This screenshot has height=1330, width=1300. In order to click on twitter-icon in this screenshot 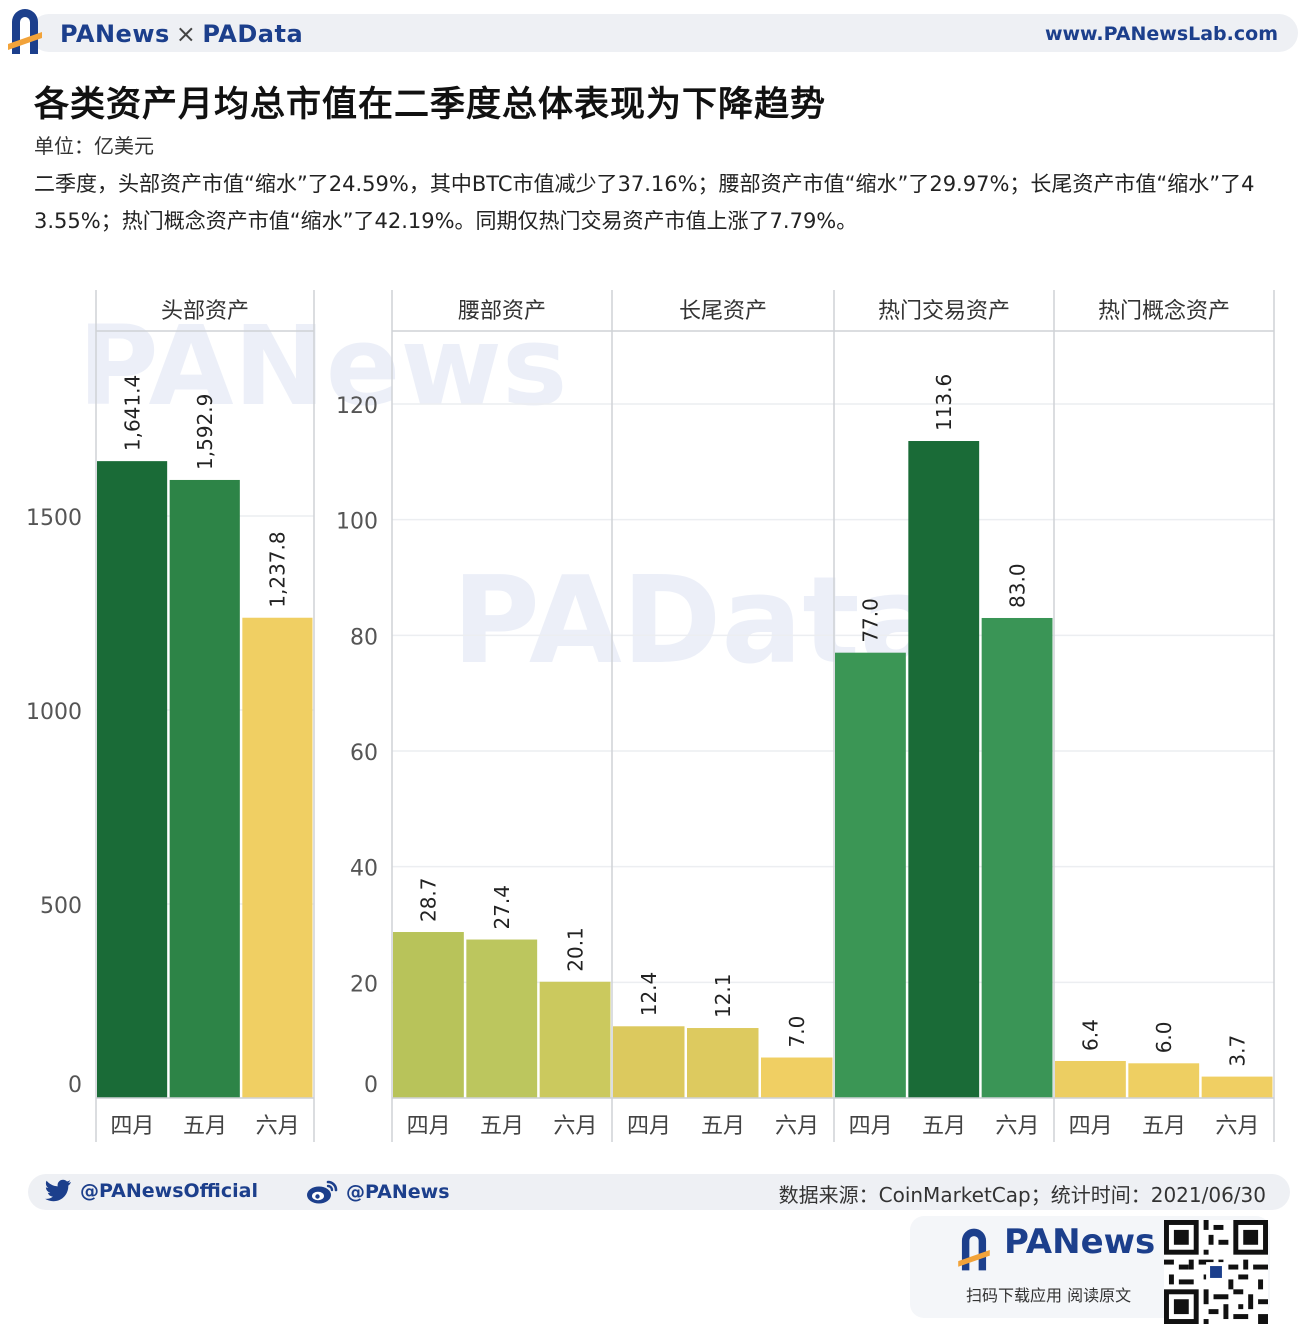, I will do `click(58, 1190)`.